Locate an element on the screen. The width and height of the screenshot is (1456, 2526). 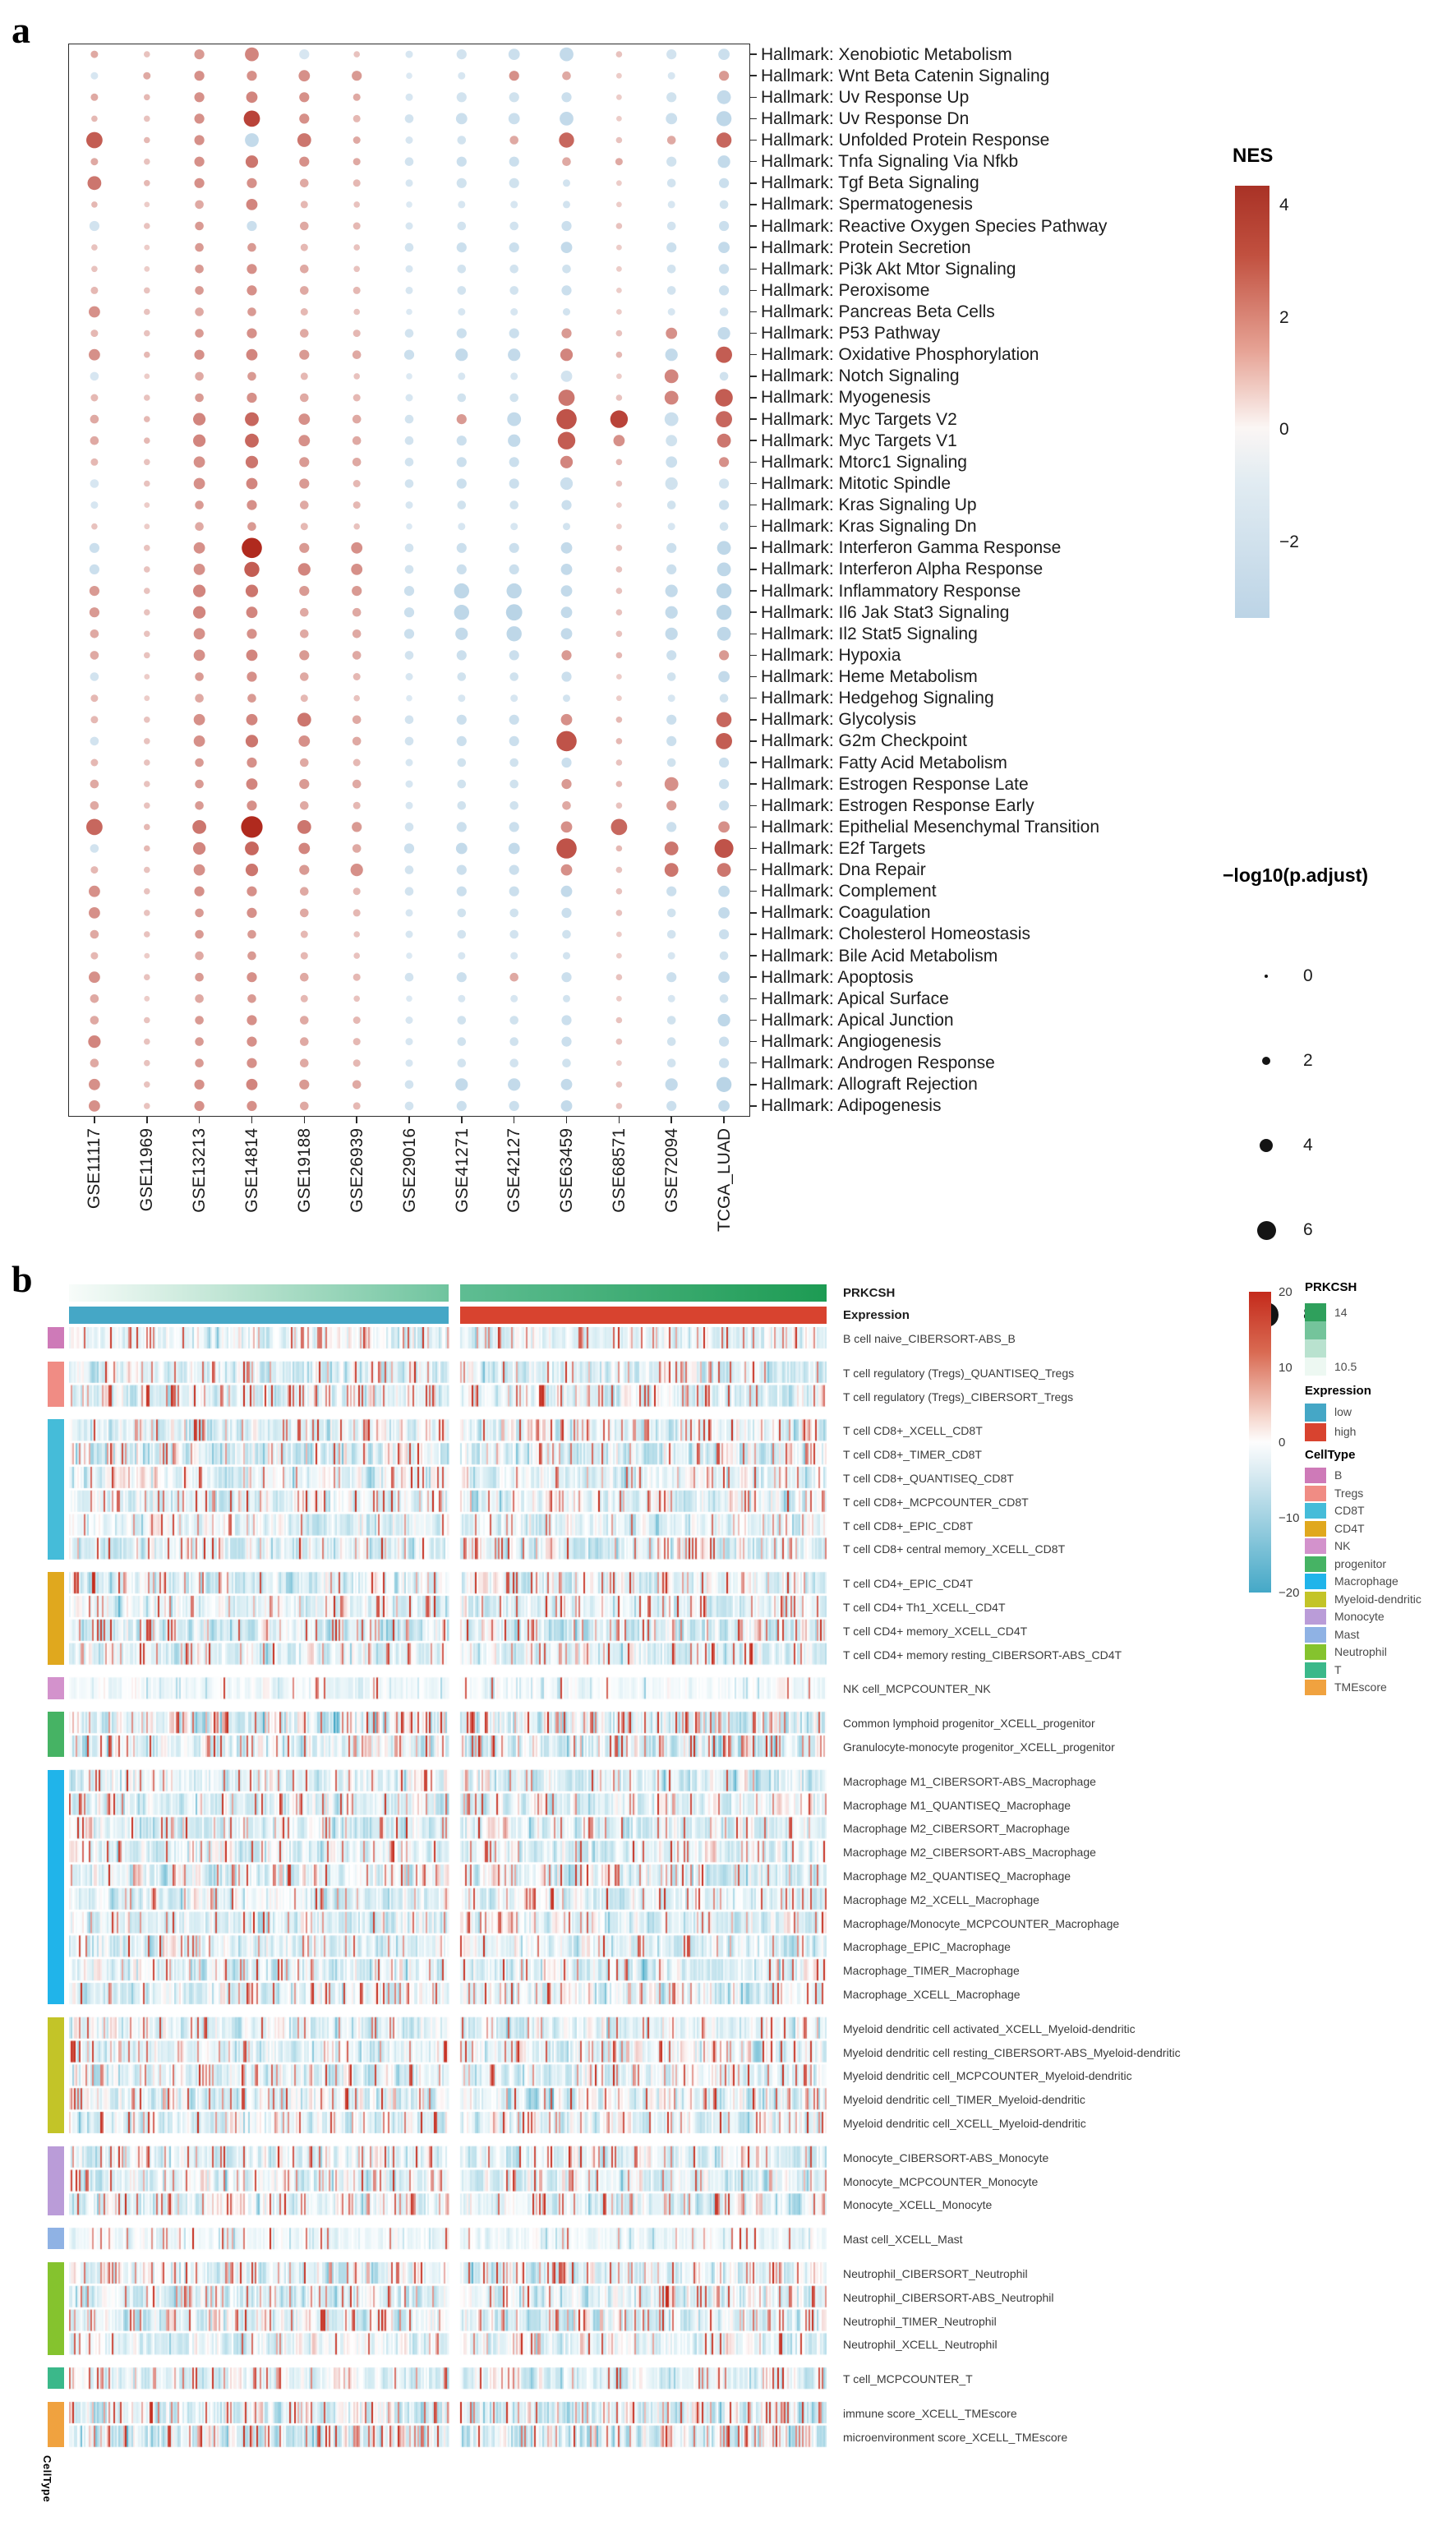
immune-row-label: Macrophage M2_CIBERSORT_Macrophage is located at coordinates (956, 1829).